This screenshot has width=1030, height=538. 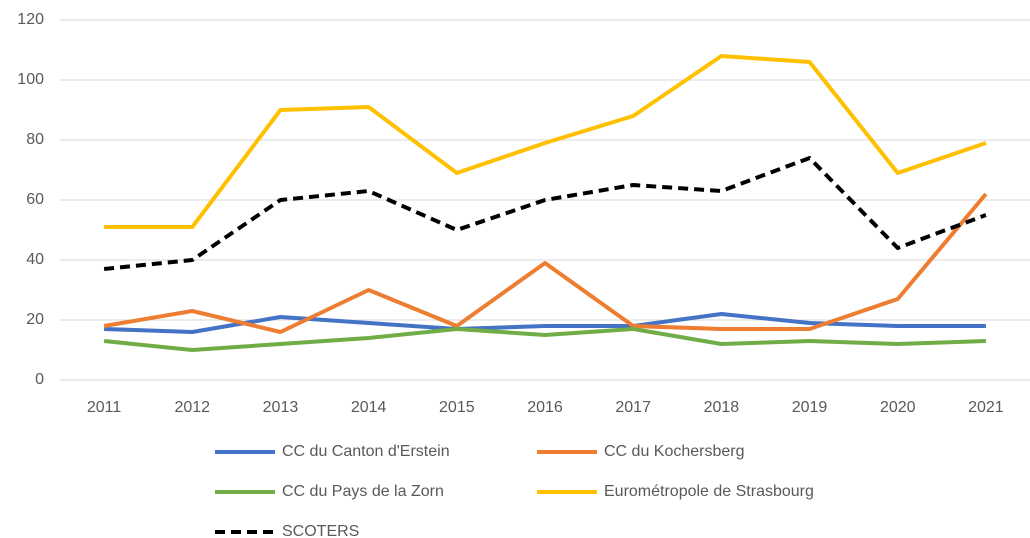 I want to click on y-tick-label: 80, so click(x=35, y=139).